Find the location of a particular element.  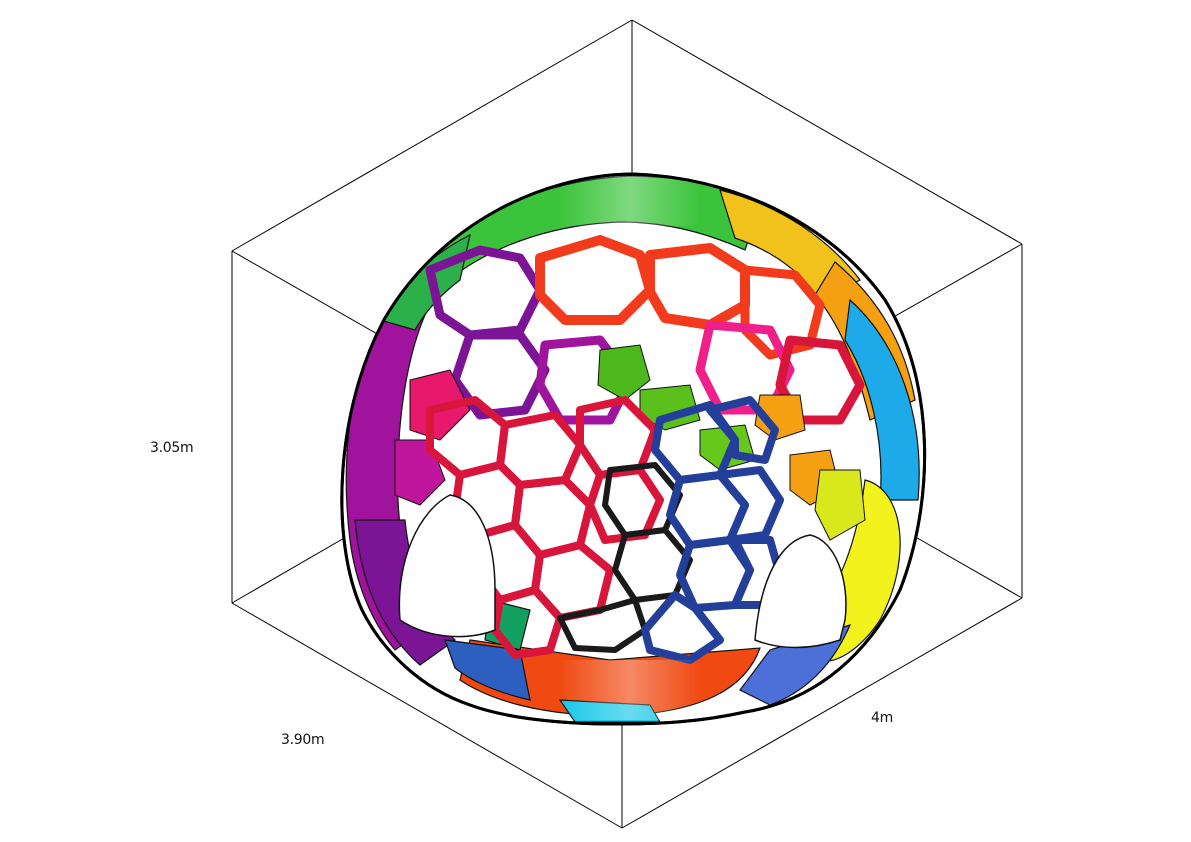

right-arch-opening is located at coordinates (800, 591).